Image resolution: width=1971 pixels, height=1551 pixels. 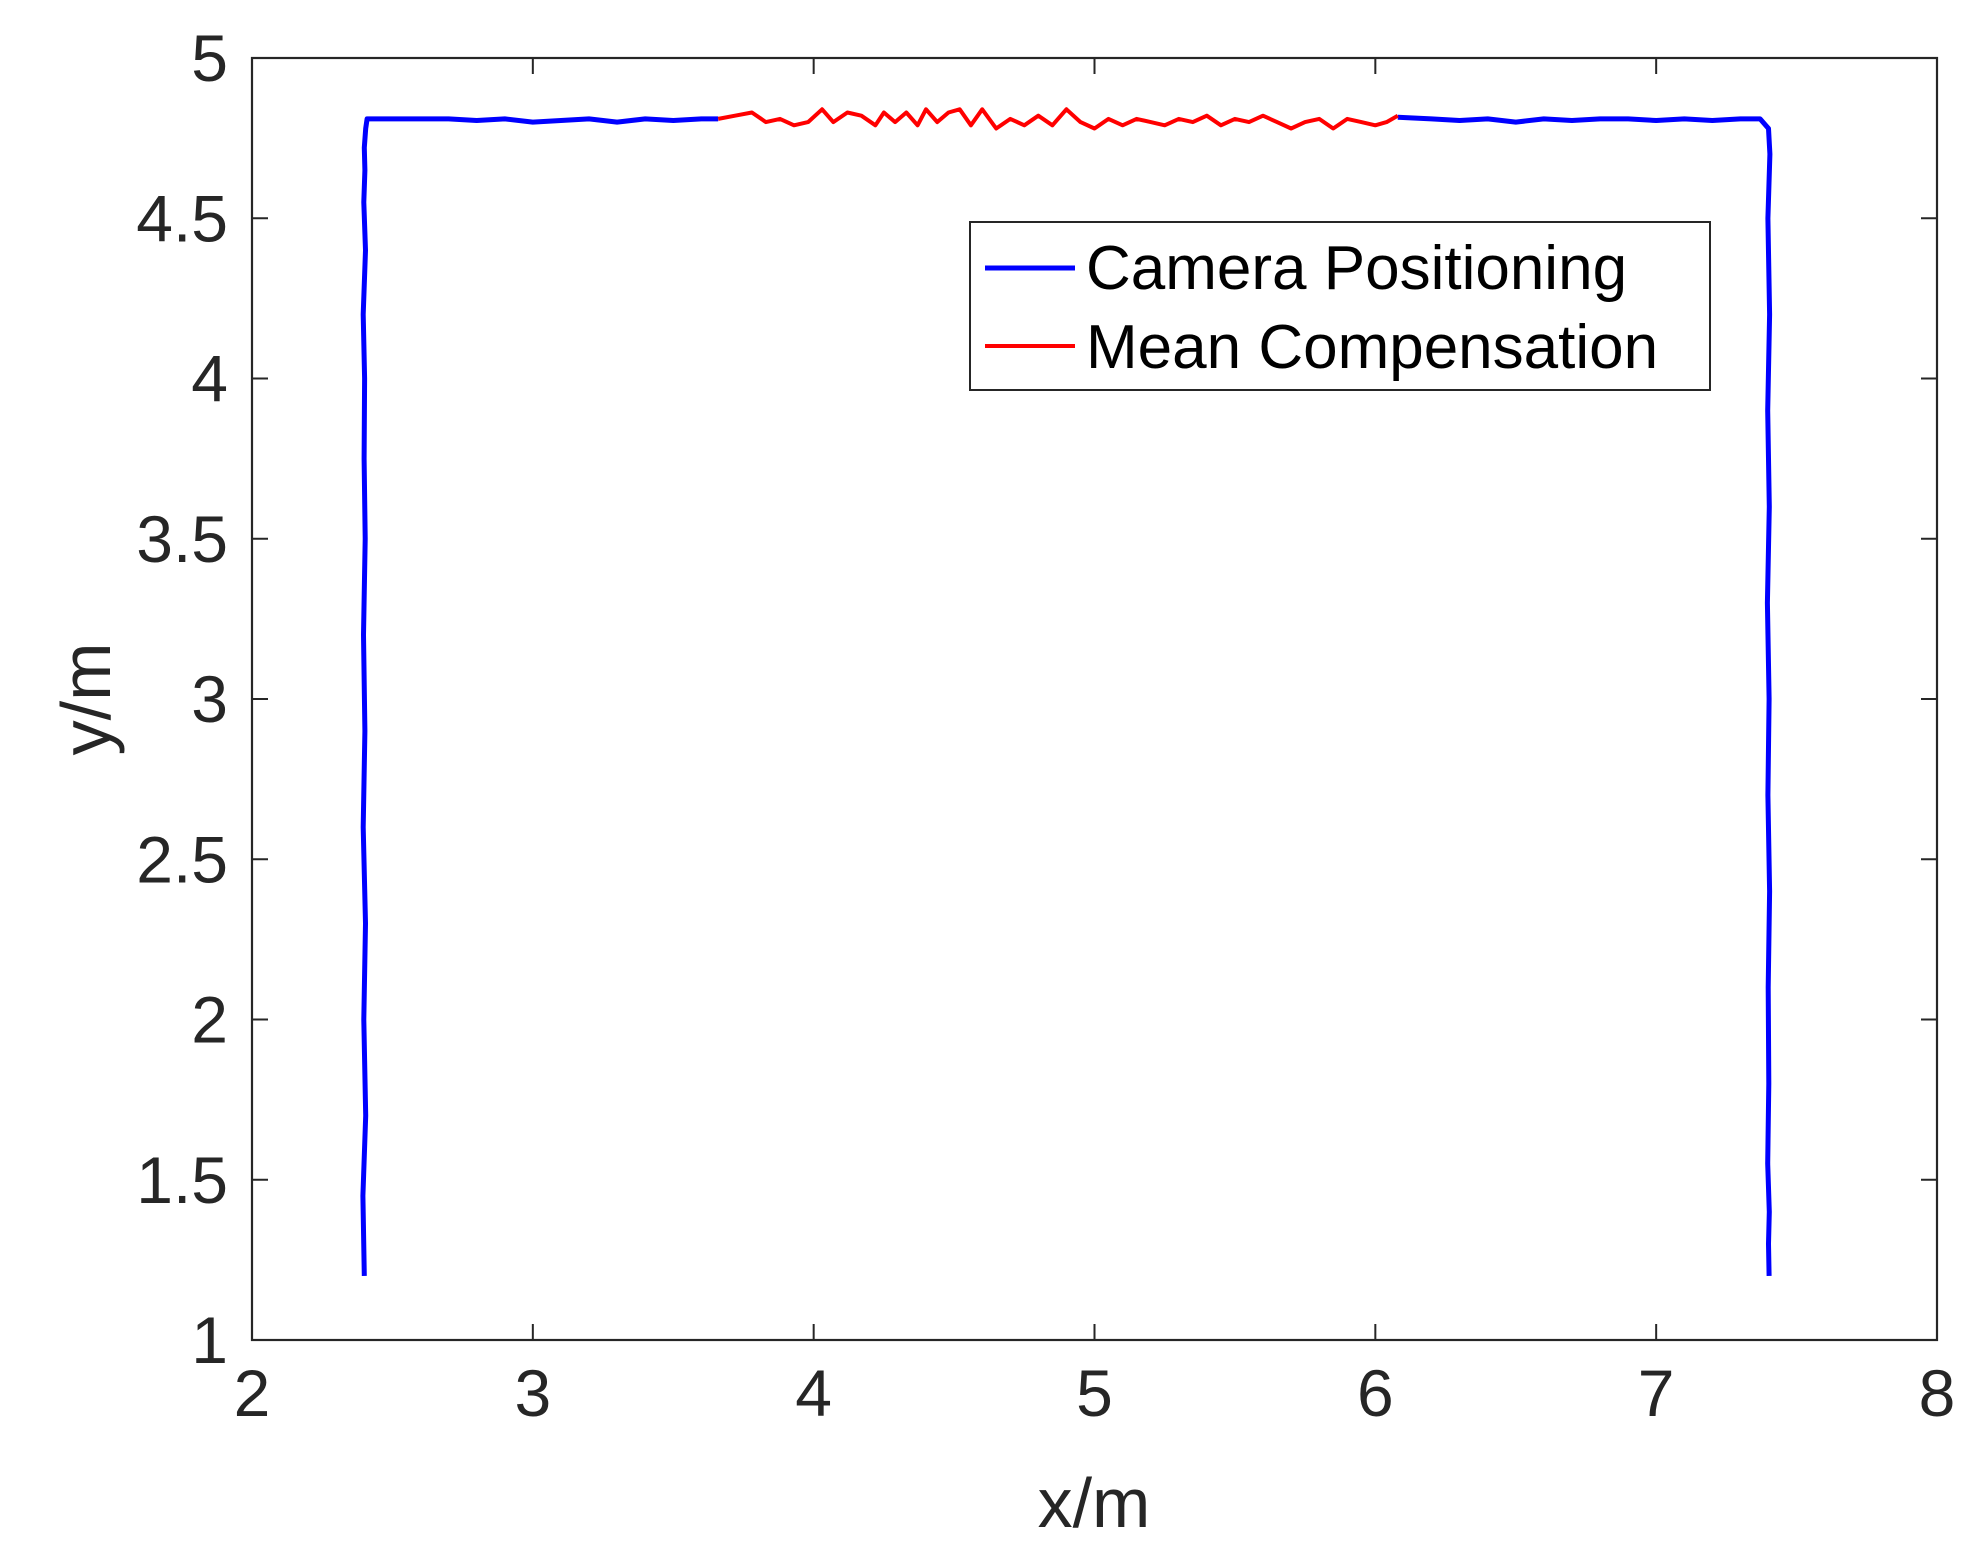 What do you see at coordinates (813, 1393) in the screenshot?
I see `x-tick-label: 4` at bounding box center [813, 1393].